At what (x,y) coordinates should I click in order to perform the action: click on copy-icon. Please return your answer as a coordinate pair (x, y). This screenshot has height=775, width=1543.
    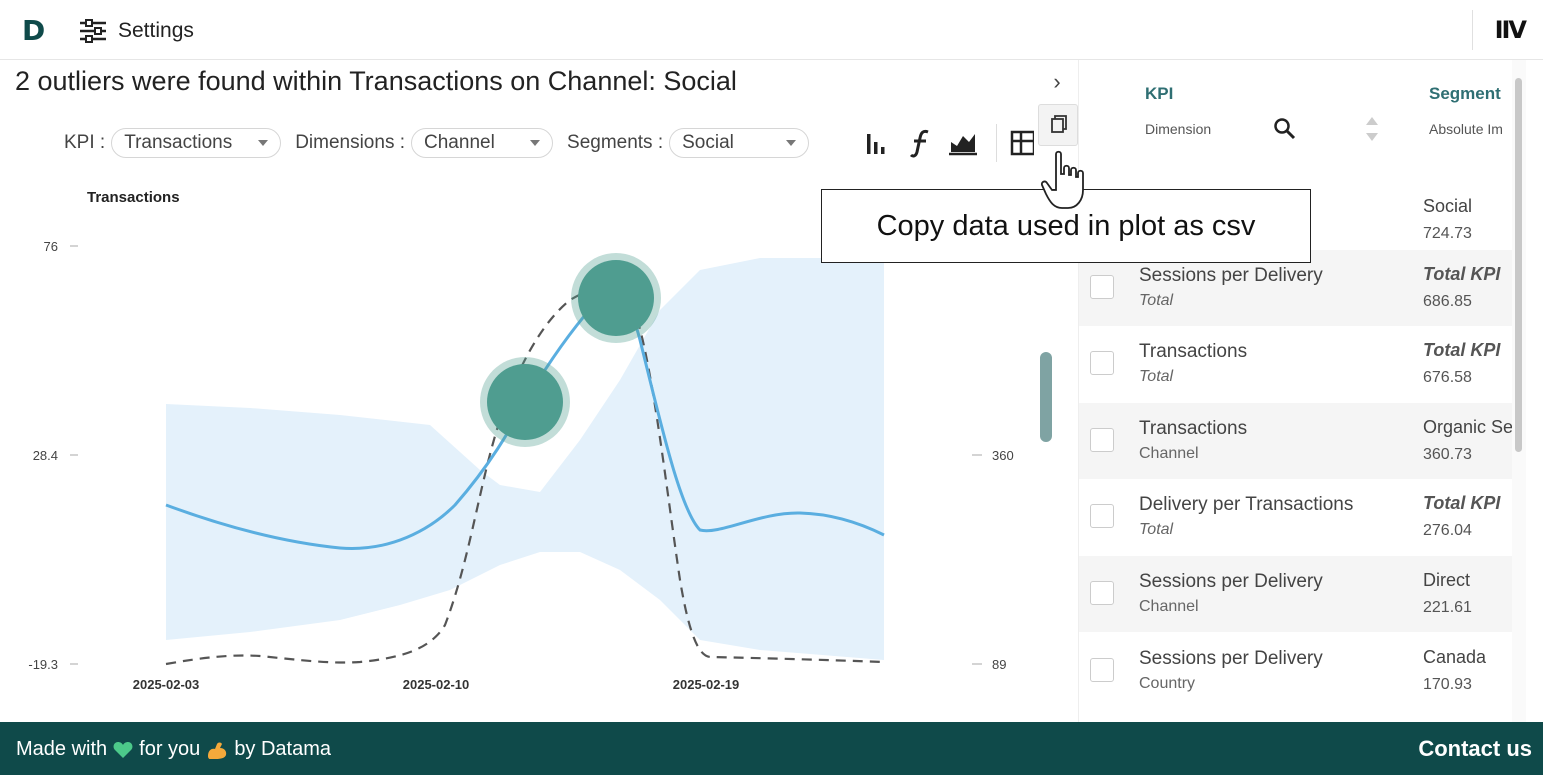
    Looking at the image, I should click on (1059, 124).